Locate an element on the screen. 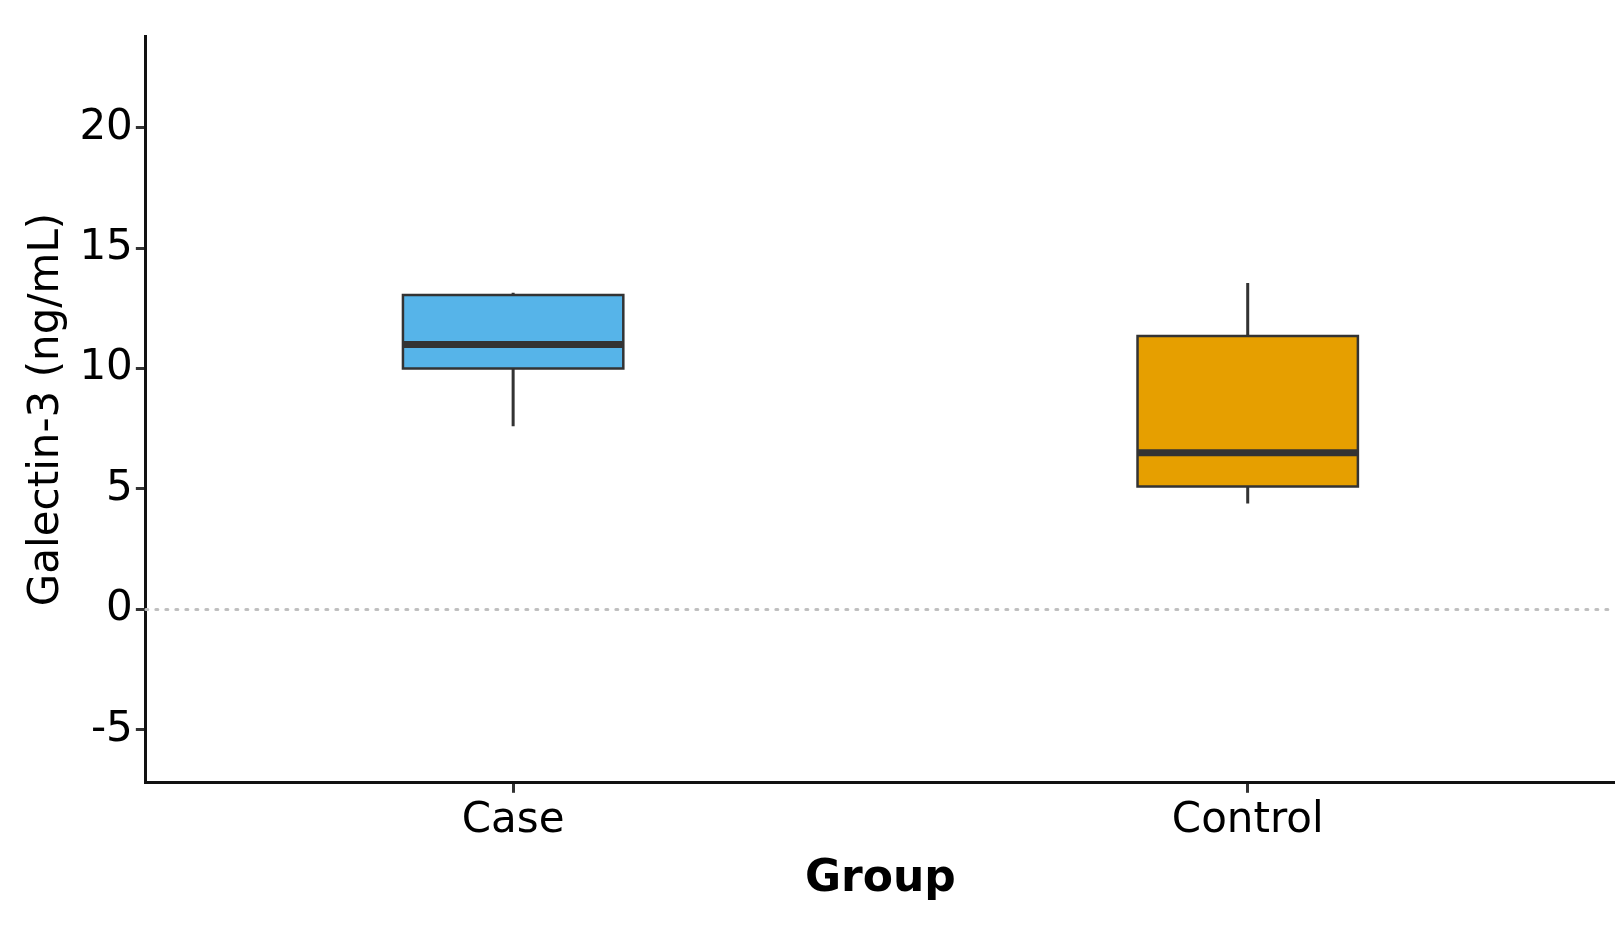 Image resolution: width=1623 pixels, height=928 pixels. y-axis-title: Galectin-3 (ng/mL) is located at coordinates (44, 409).